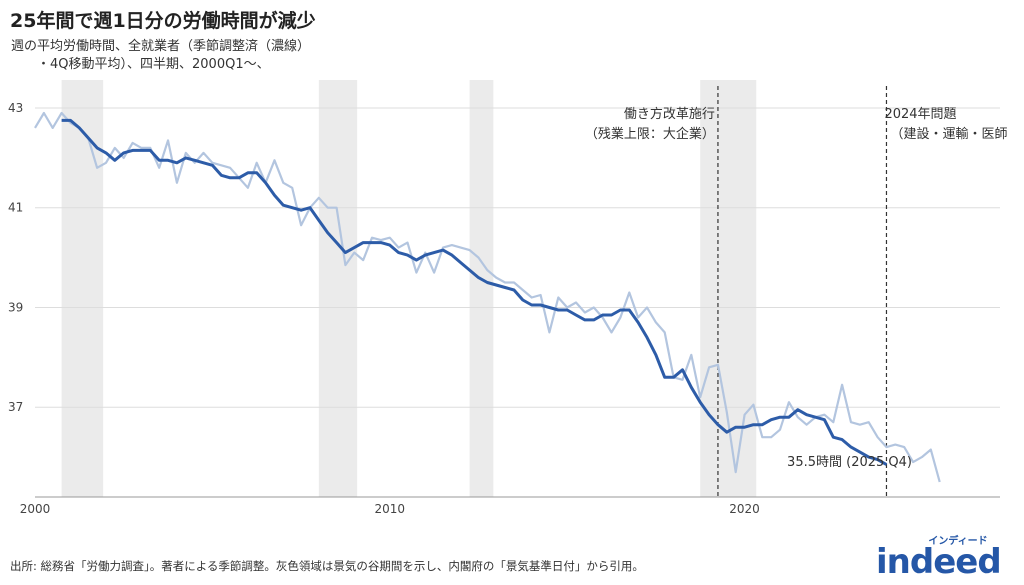  I want to click on logo-kana: インディード, so click(957, 540).